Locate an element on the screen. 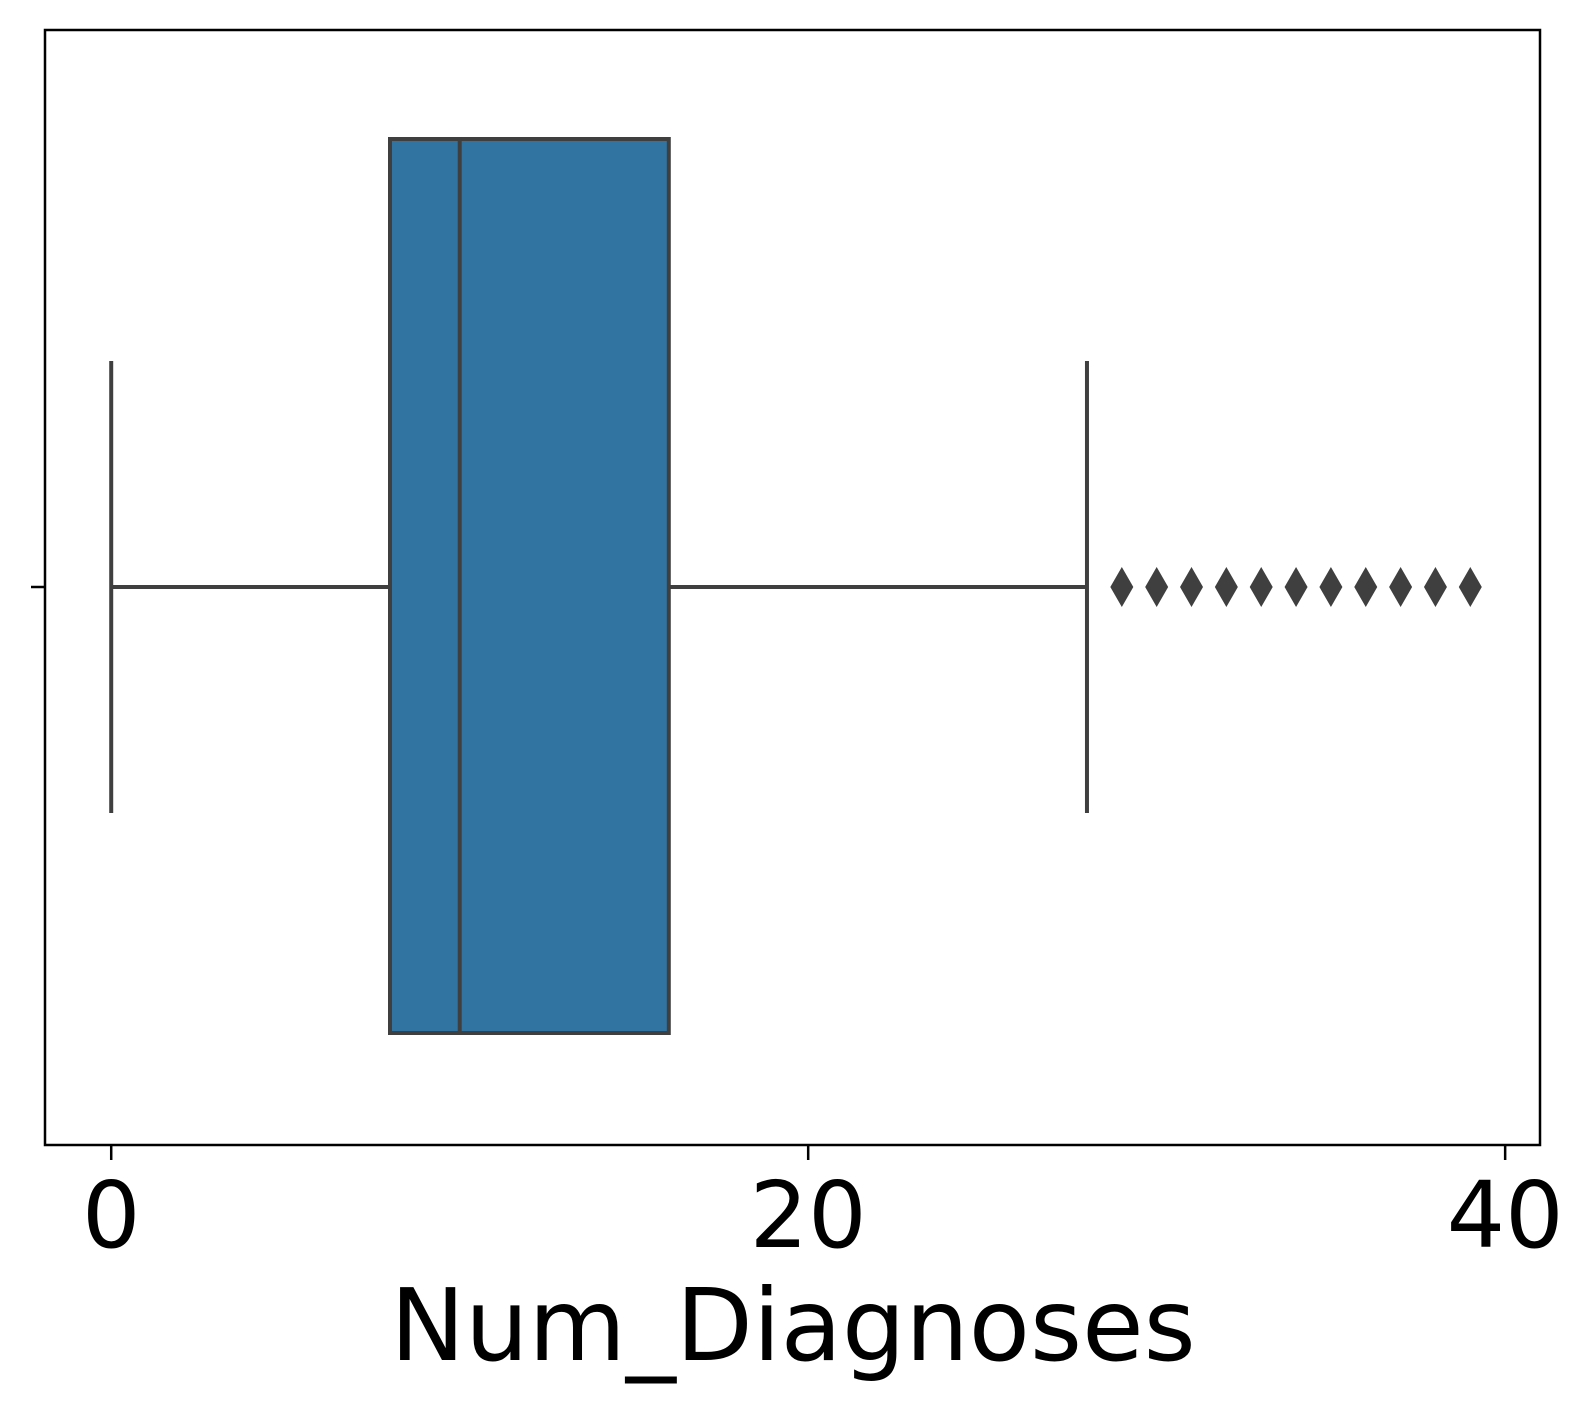 This screenshot has height=1411, width=1593. x-axis-label: Num_Diagnoses is located at coordinates (792, 1325).